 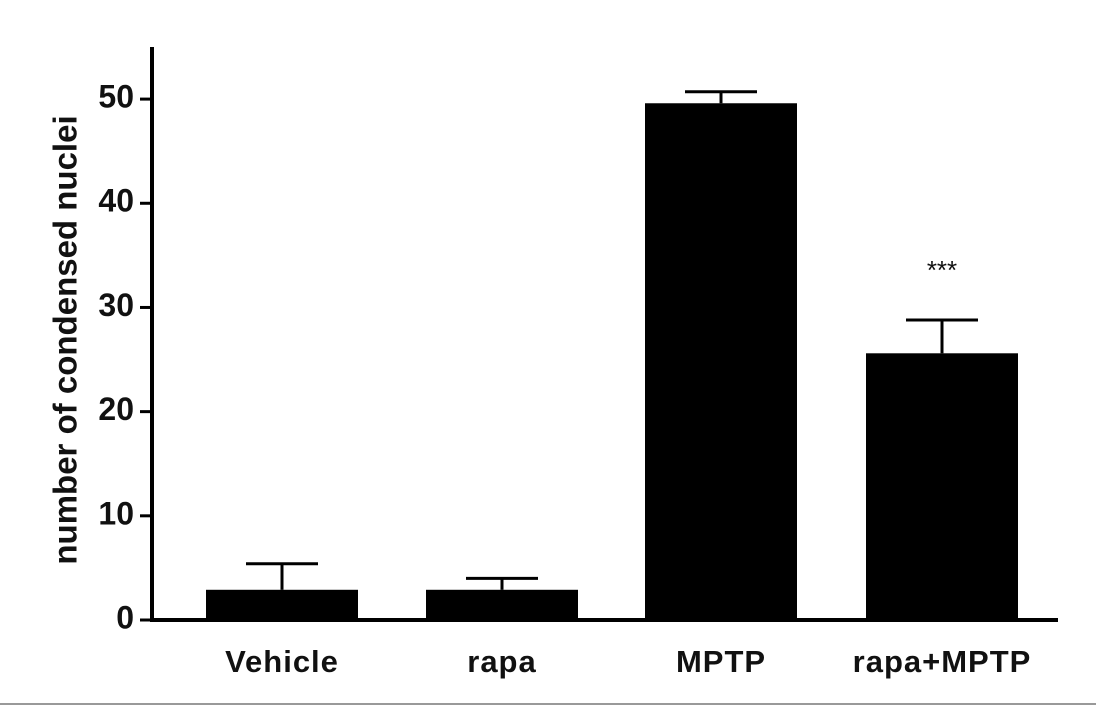 What do you see at coordinates (125, 617) in the screenshot?
I see `y-tick-label: 0` at bounding box center [125, 617].